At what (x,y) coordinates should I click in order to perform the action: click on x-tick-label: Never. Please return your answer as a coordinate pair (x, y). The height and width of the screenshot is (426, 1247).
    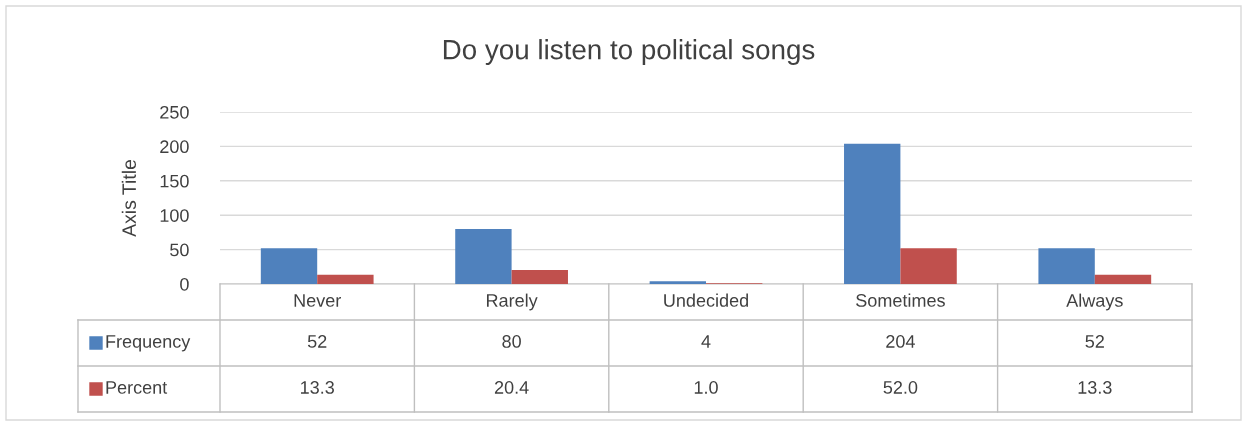
    Looking at the image, I should click on (317, 300).